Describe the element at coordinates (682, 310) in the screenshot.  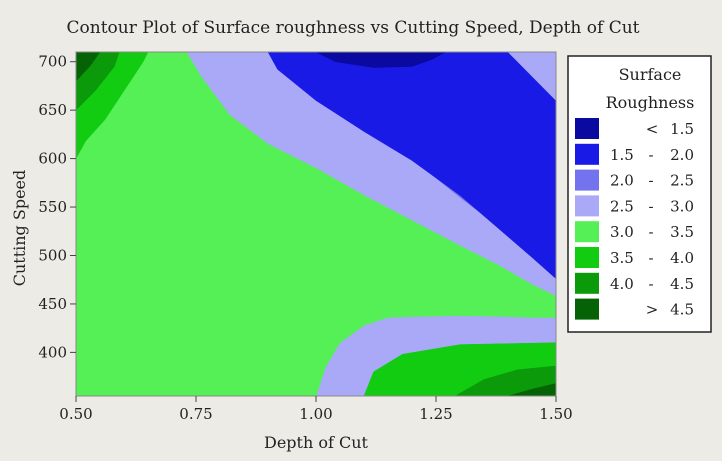
I see `legend-high-7: 4.5` at that location.